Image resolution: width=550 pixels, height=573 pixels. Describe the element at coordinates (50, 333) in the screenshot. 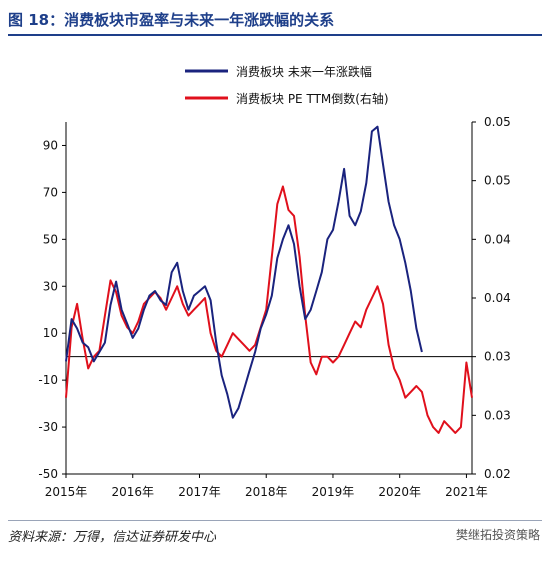

I see `left-tick-label: 10` at that location.